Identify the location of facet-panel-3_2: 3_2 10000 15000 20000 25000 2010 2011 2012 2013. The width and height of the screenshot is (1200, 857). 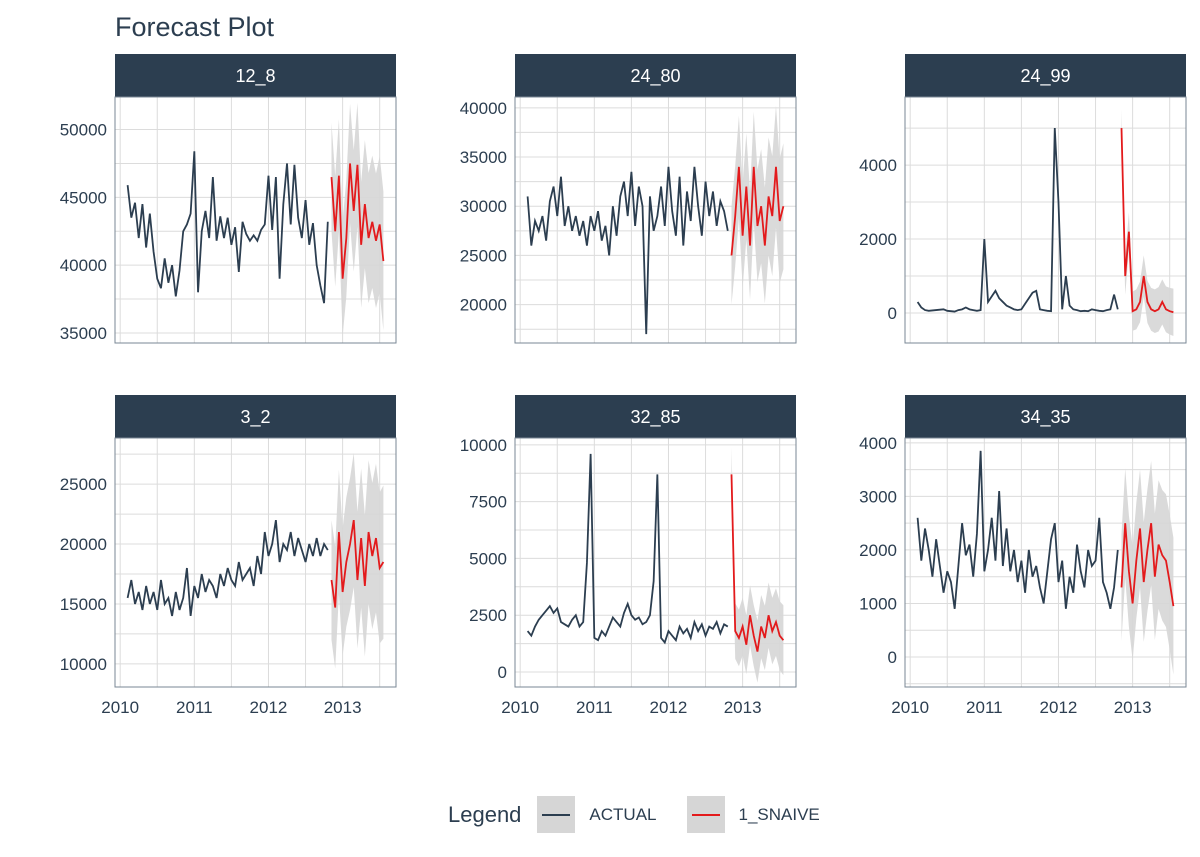
(228, 556).